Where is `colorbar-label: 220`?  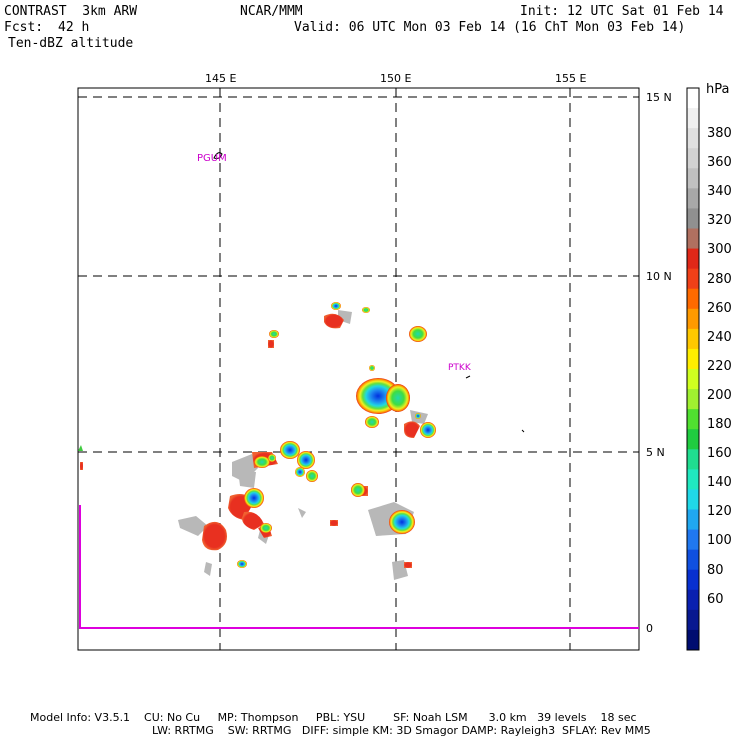
colorbar-label: 220 is located at coordinates (719, 366).